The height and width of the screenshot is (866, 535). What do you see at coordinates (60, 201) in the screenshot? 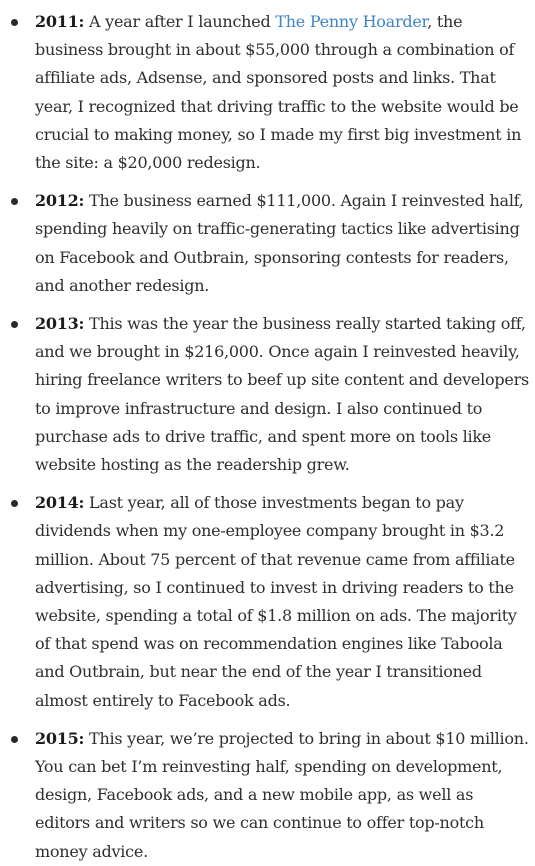
I see `timeline-year: 2012:` at bounding box center [60, 201].